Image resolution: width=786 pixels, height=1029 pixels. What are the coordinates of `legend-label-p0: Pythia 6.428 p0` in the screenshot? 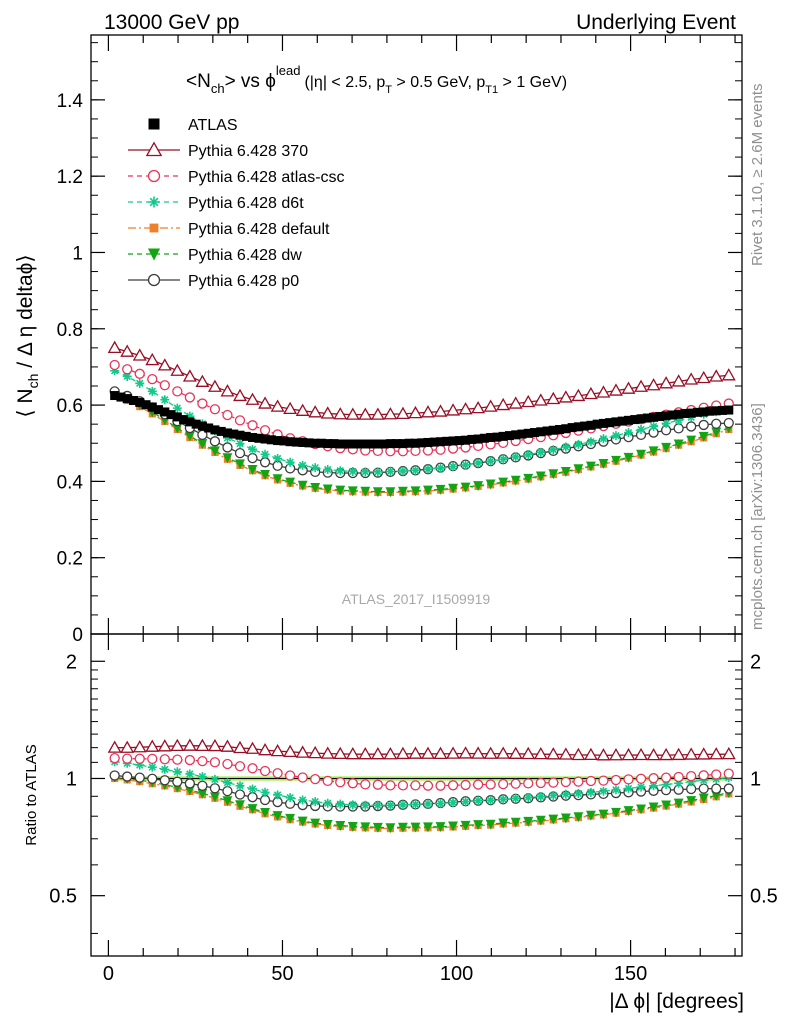 It's located at (243, 281).